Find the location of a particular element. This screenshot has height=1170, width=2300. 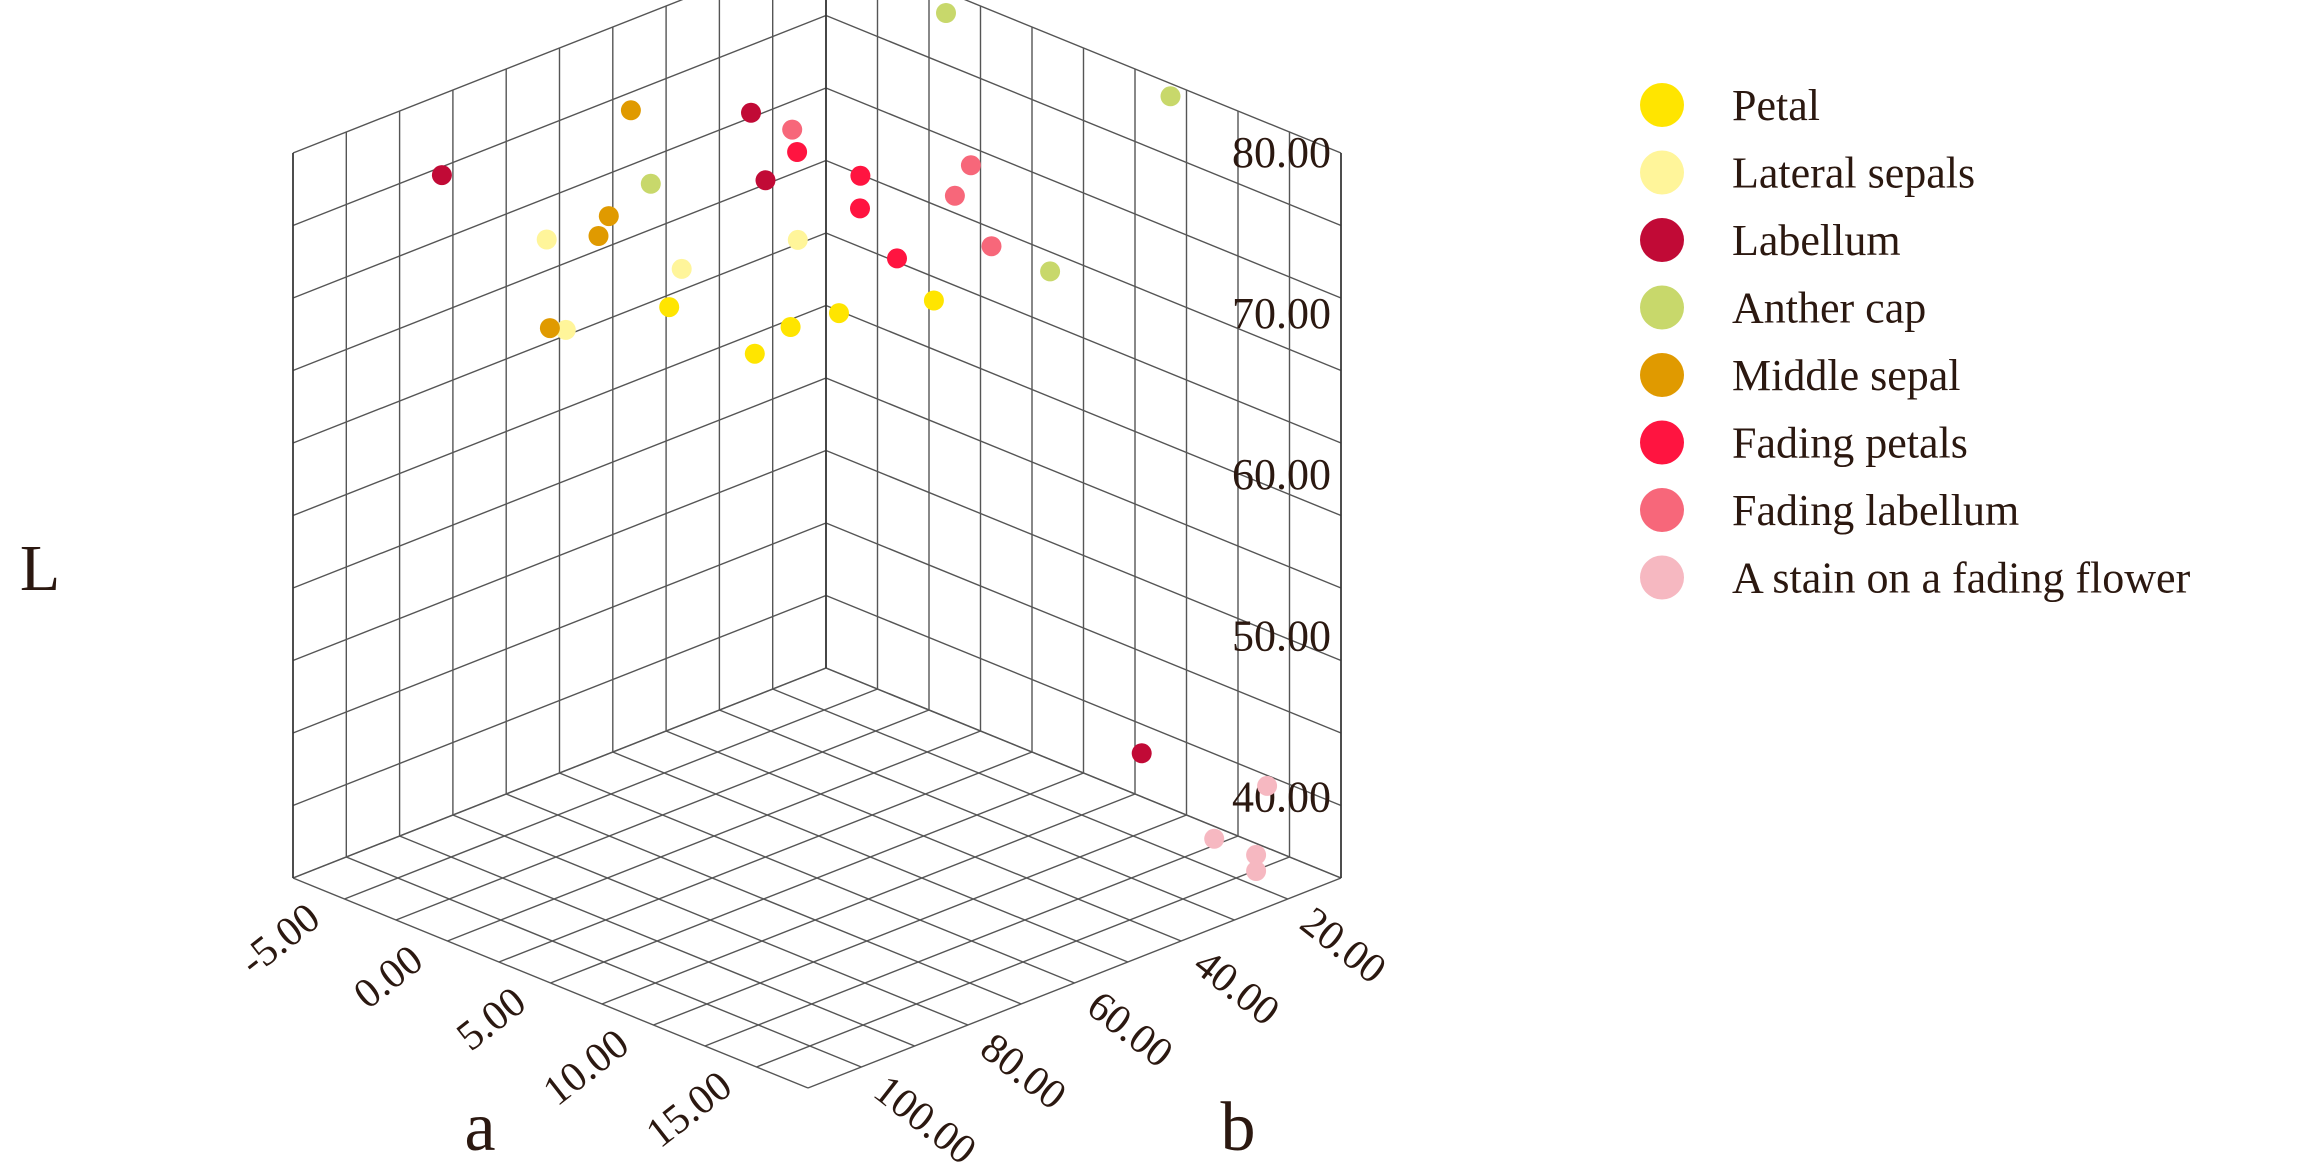

tick-label-y: 20.00 is located at coordinates (1343, 946).